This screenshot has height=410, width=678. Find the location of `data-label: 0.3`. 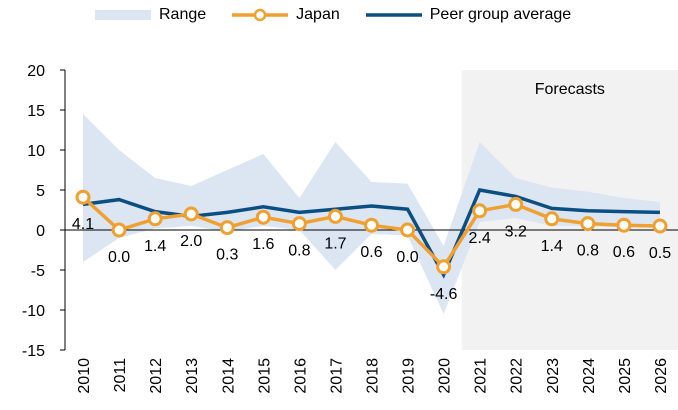

data-label: 0.3 is located at coordinates (227, 255).